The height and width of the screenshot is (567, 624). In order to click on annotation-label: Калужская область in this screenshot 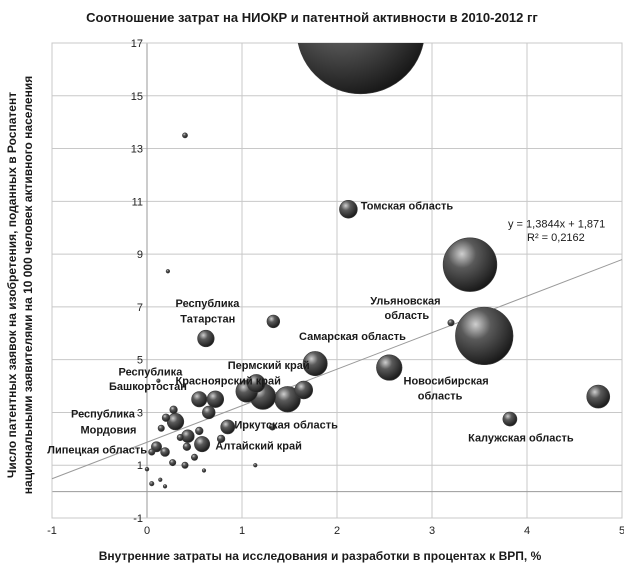, I will do `click(521, 438)`.